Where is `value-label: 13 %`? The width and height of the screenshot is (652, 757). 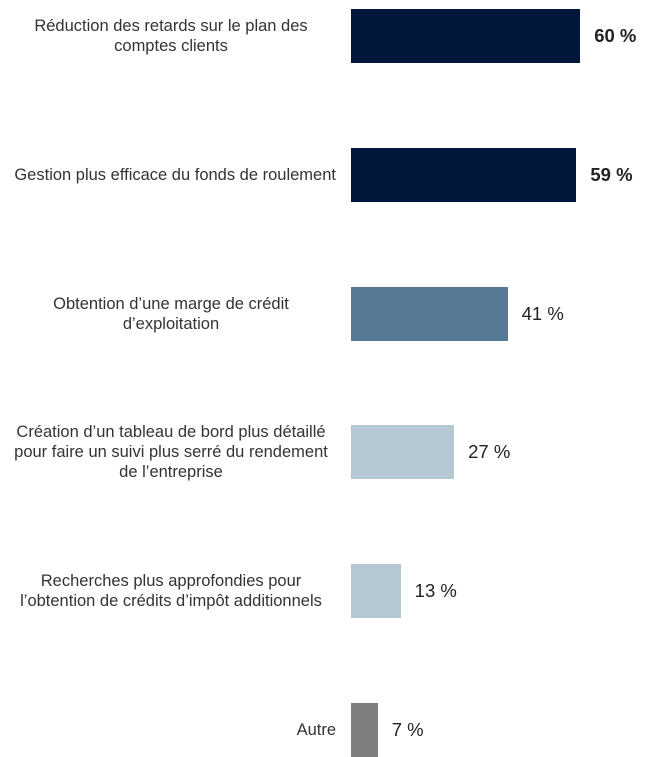
value-label: 13 % is located at coordinates (435, 591).